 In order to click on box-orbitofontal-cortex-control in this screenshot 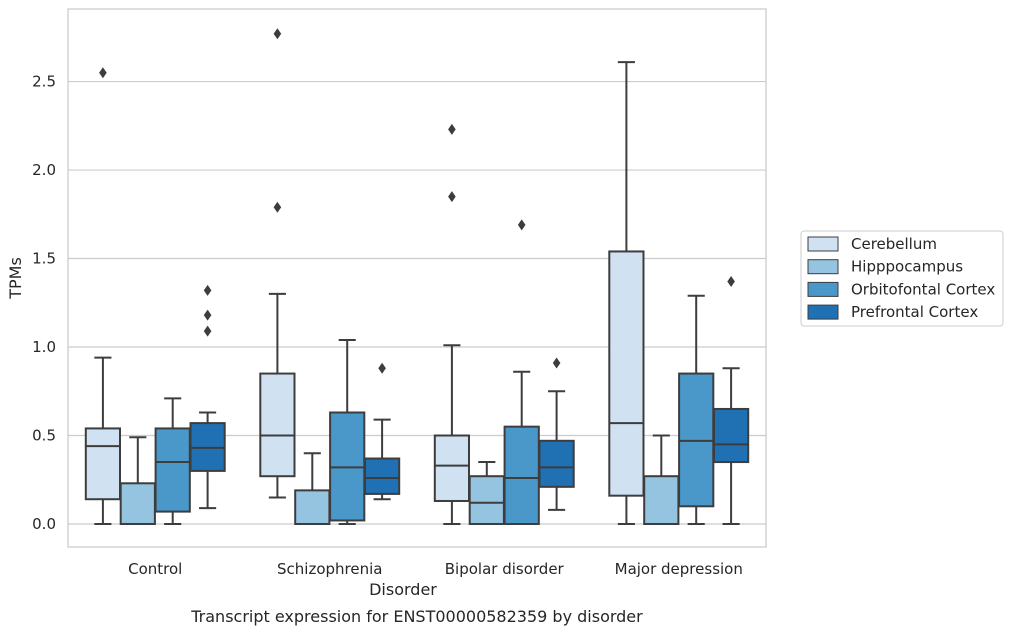, I will do `click(172, 461)`.